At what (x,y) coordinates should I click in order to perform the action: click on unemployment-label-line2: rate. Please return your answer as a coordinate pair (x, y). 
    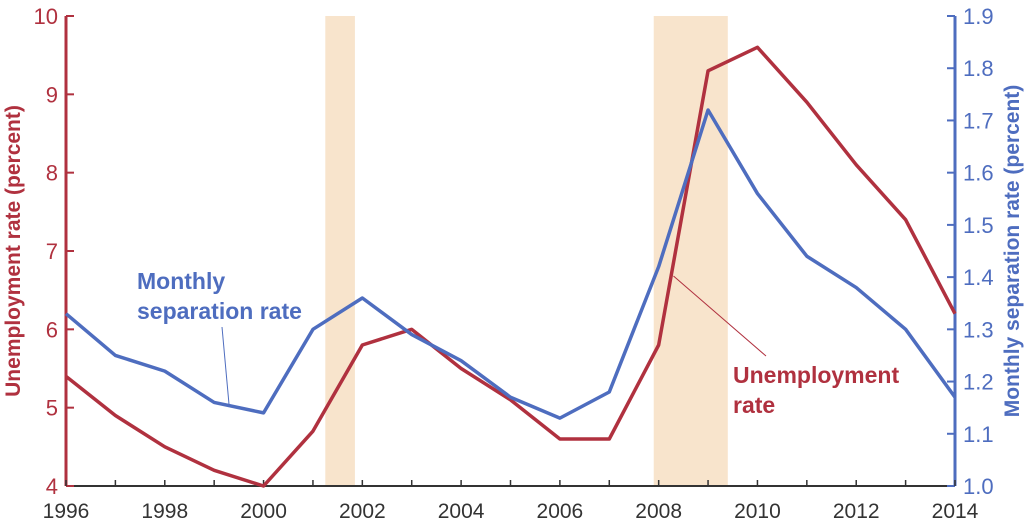
    Looking at the image, I should click on (754, 405).